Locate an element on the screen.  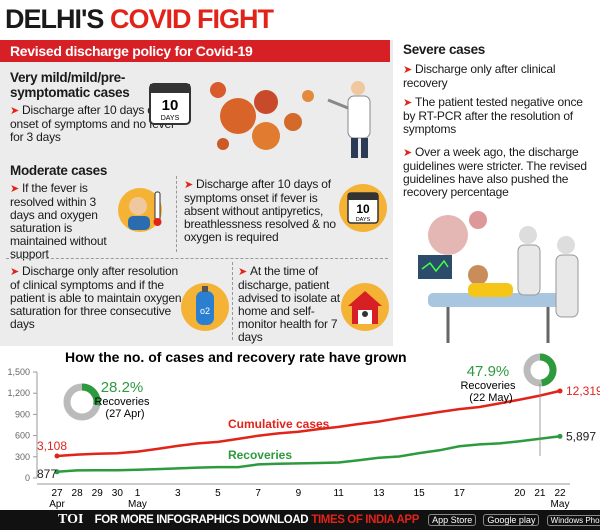
value-label: 12,319 is located at coordinates (583, 391).